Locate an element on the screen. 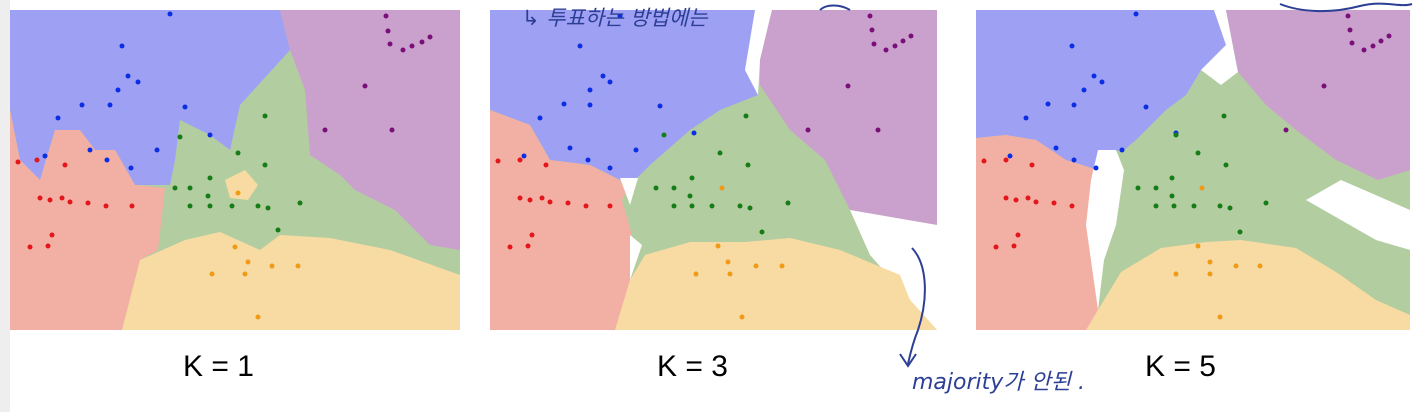 This screenshot has width=1416, height=412. handwritten-note-bottom: majority가 안된 . is located at coordinates (998, 382).